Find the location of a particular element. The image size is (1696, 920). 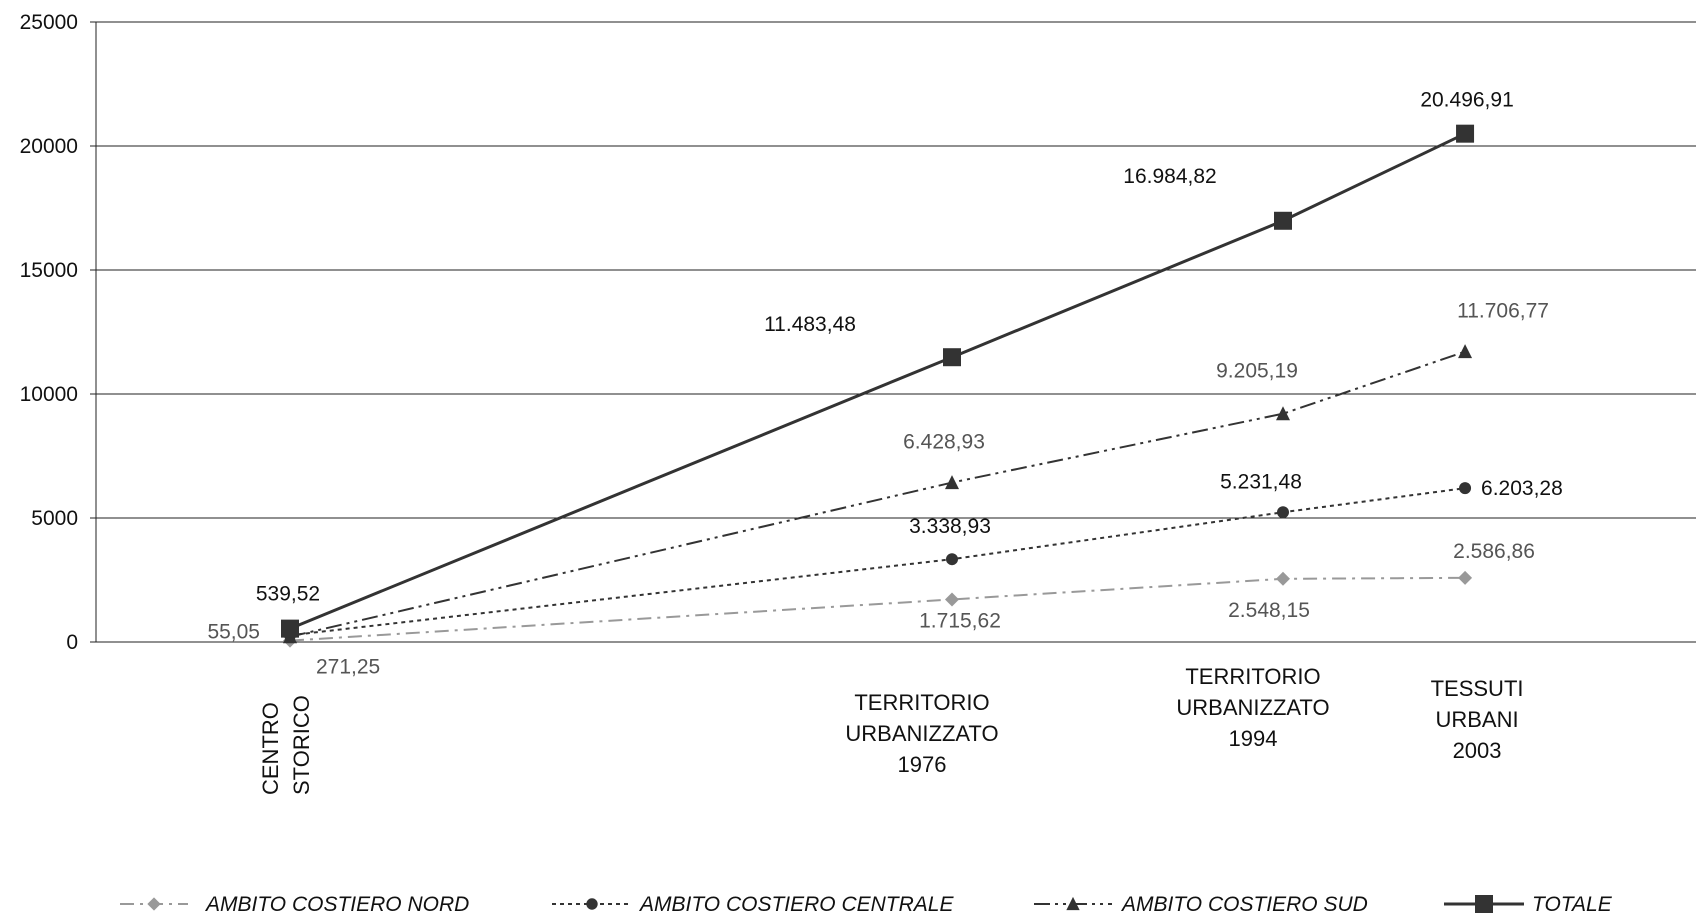

data-label: 55,05 is located at coordinates (233, 632).